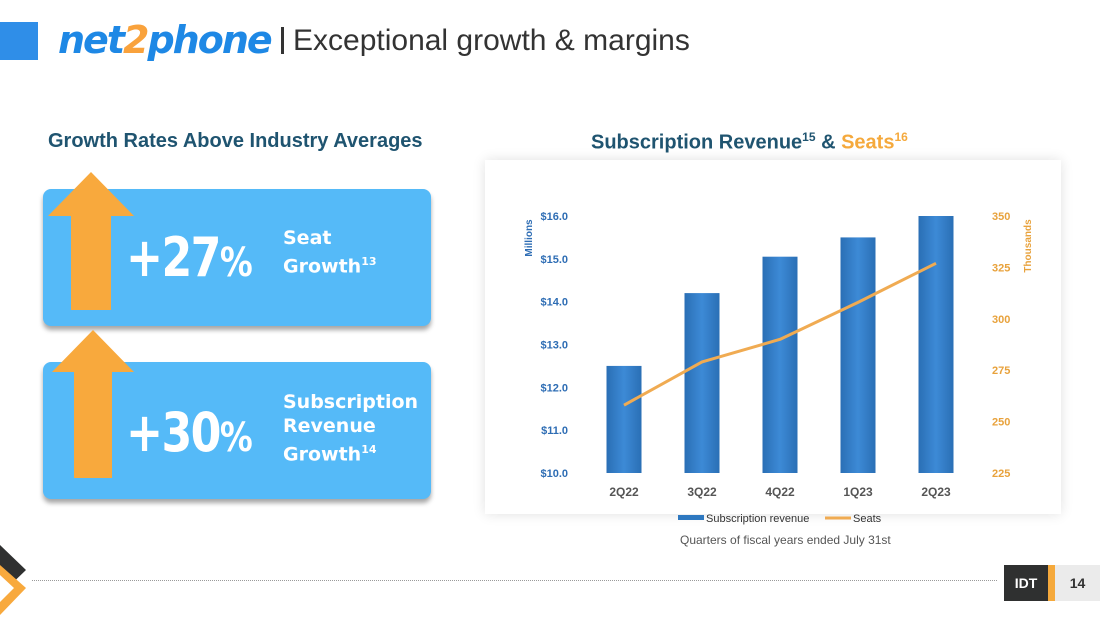 The width and height of the screenshot is (1100, 619). I want to click on seat-growth-label: Seat Growth13, so click(330, 252).